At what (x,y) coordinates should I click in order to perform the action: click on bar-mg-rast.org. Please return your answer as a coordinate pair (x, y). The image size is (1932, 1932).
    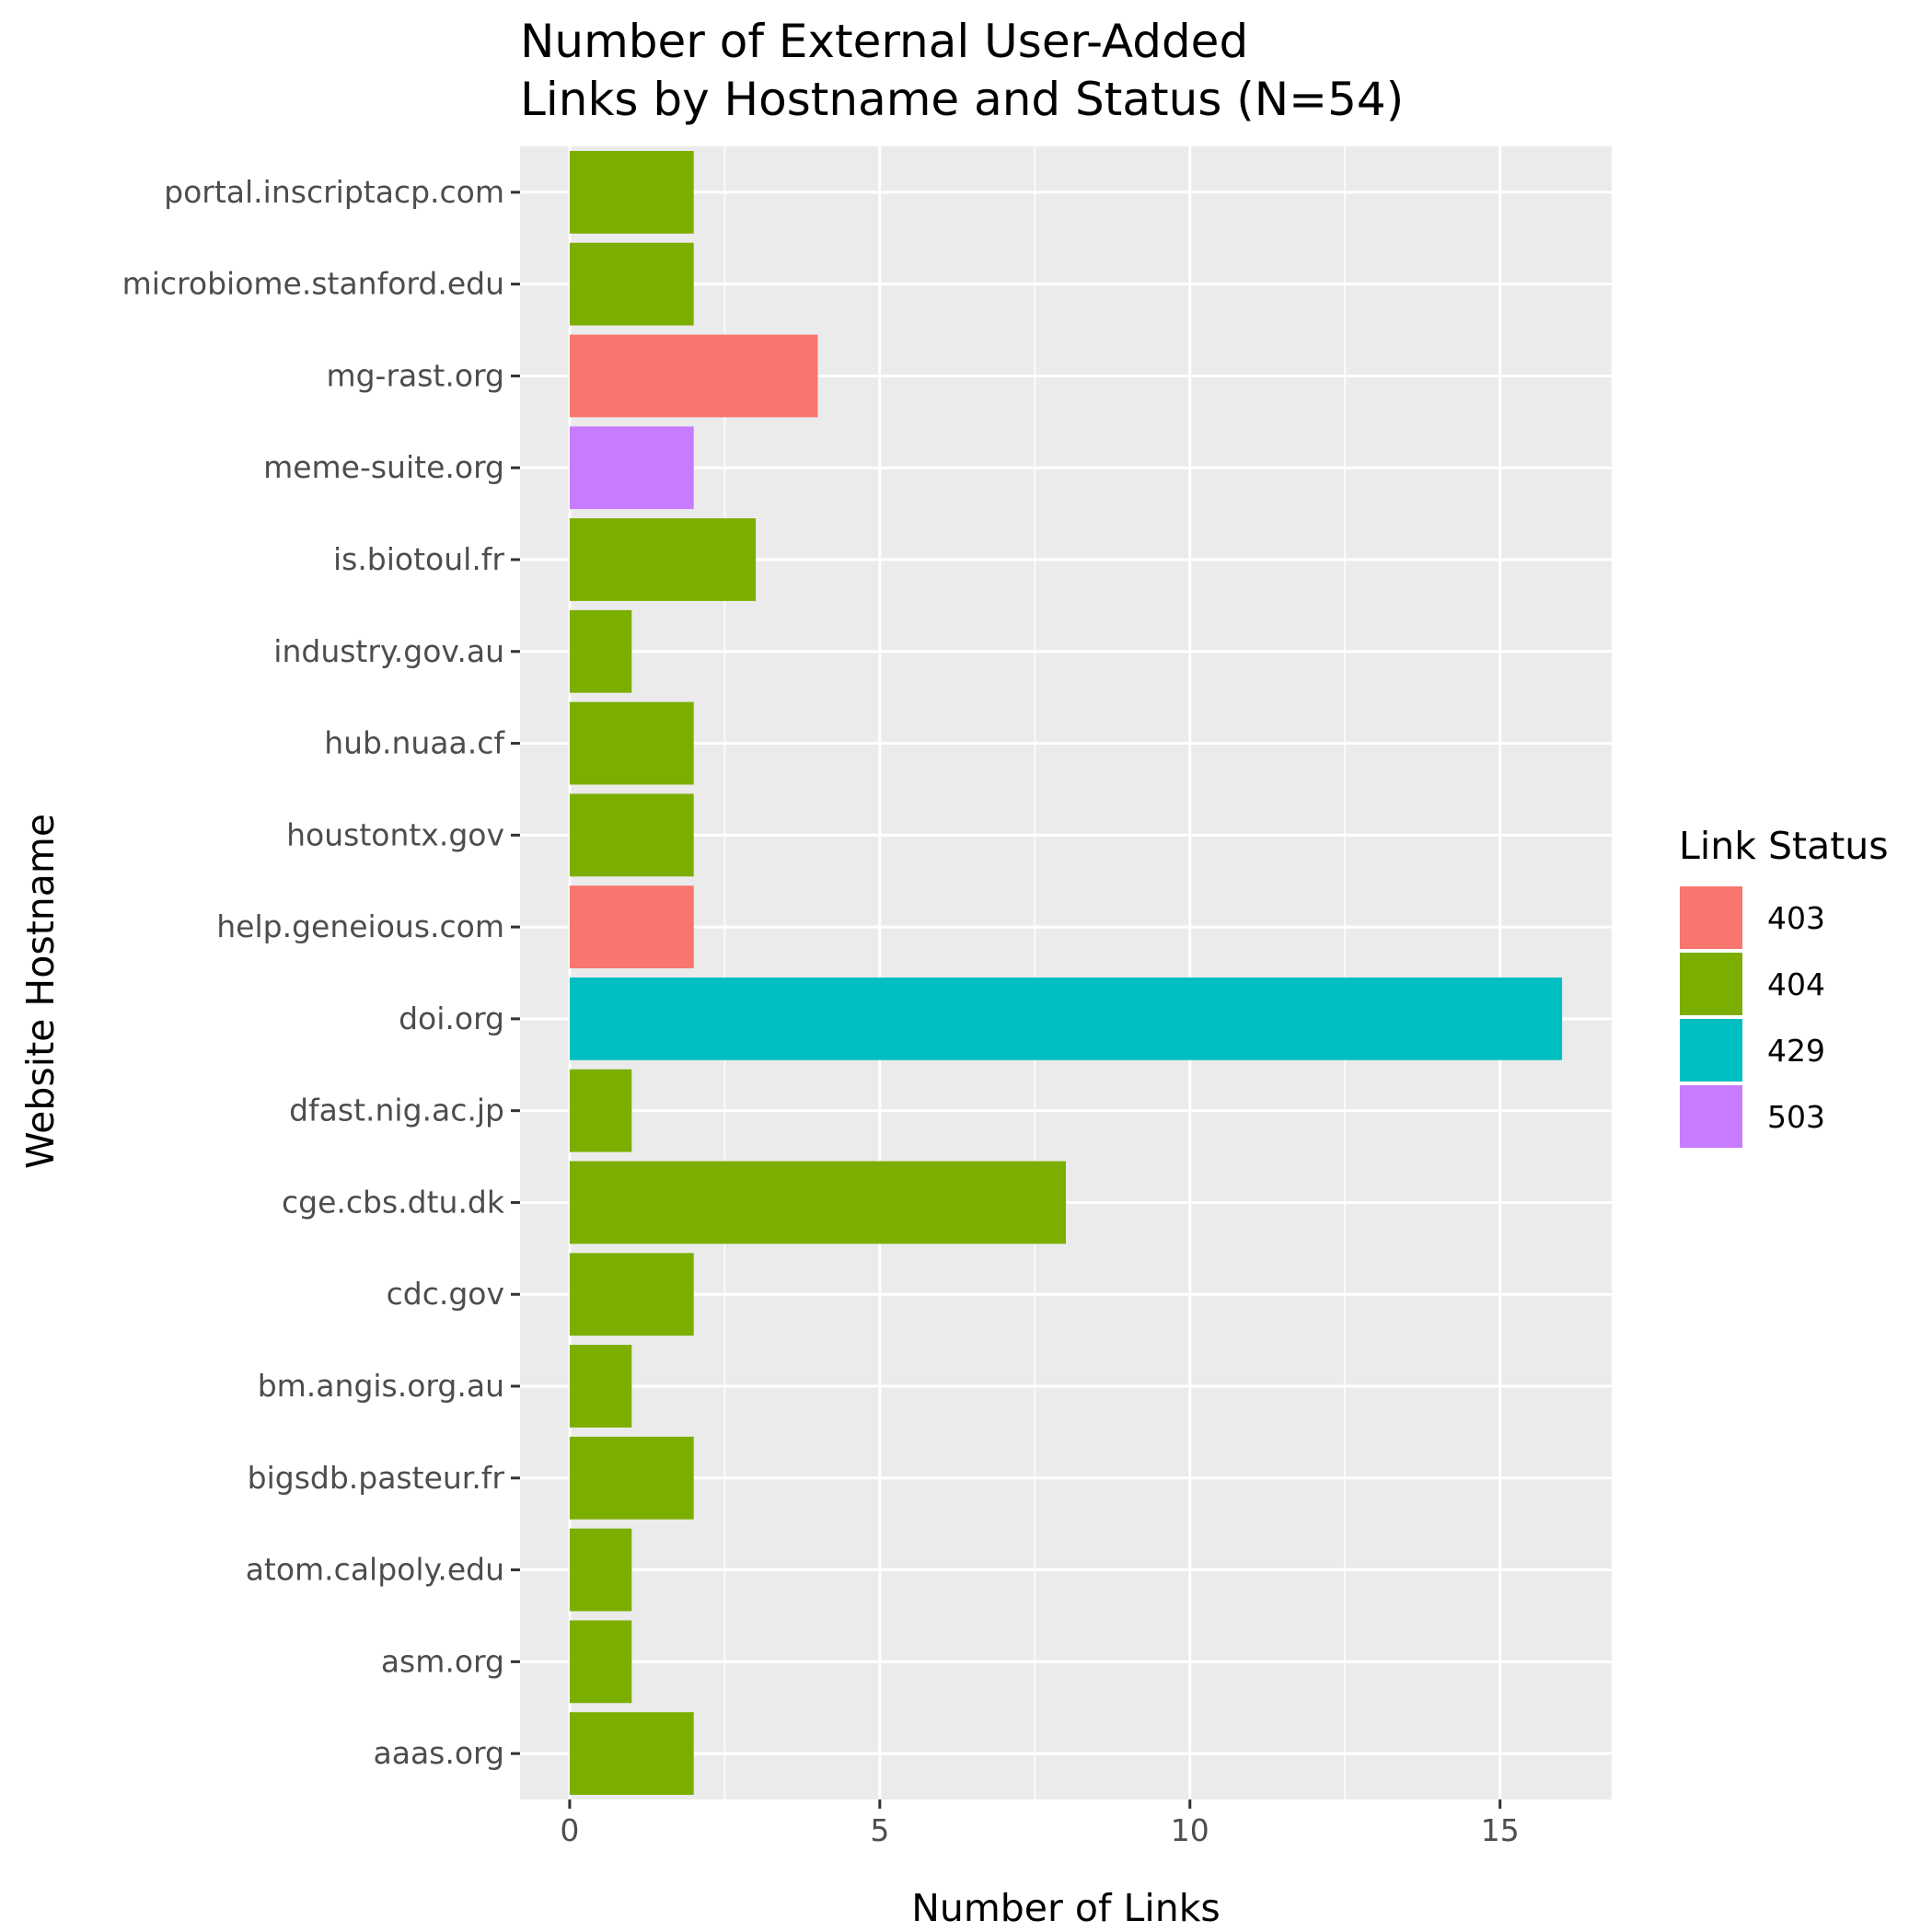
    Looking at the image, I should click on (693, 376).